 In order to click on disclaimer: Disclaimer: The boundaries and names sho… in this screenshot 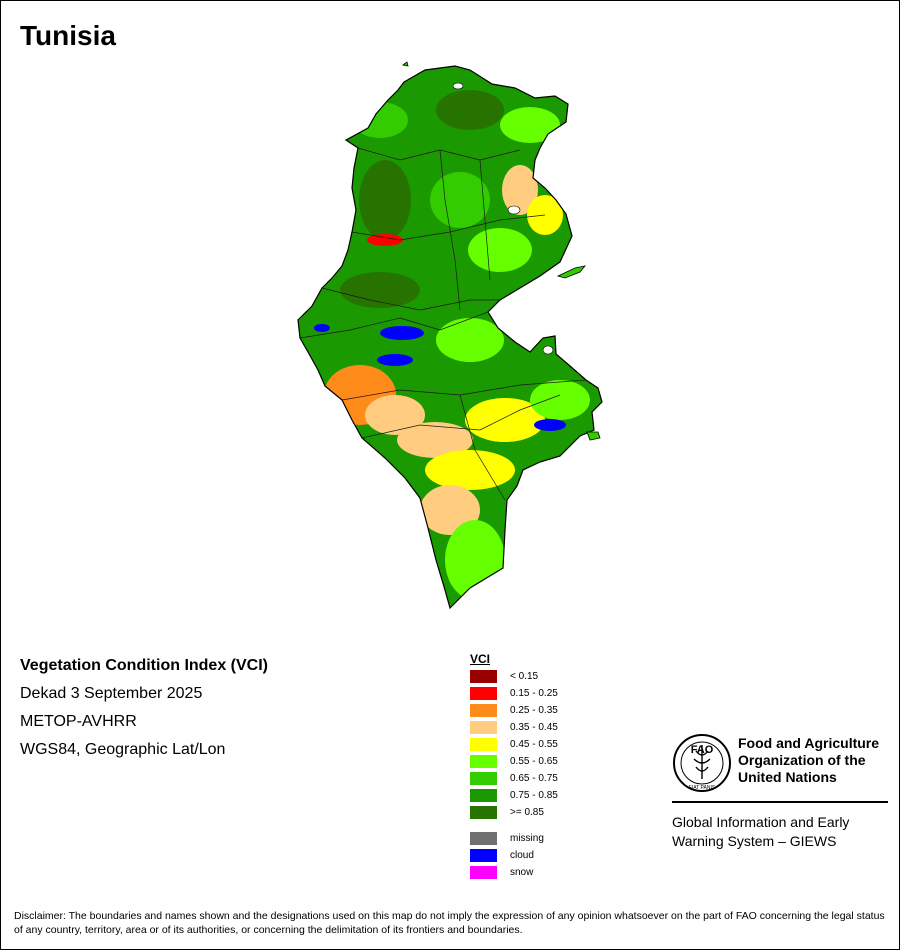, I will do `click(449, 923)`.